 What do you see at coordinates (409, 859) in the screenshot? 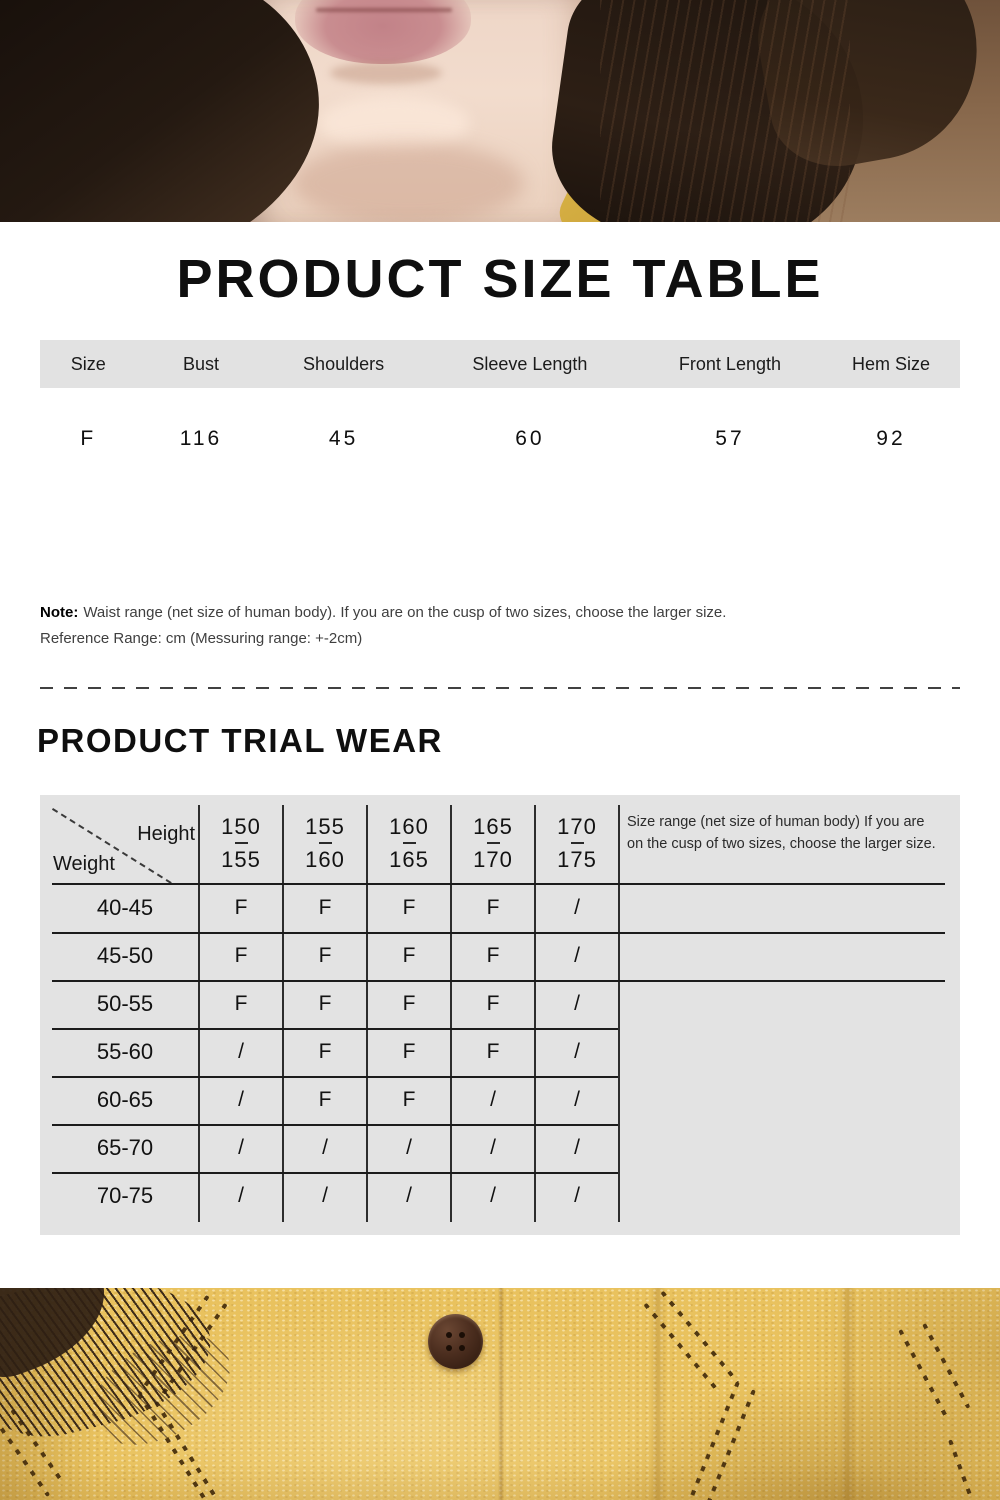
I see `height-to: 165` at bounding box center [409, 859].